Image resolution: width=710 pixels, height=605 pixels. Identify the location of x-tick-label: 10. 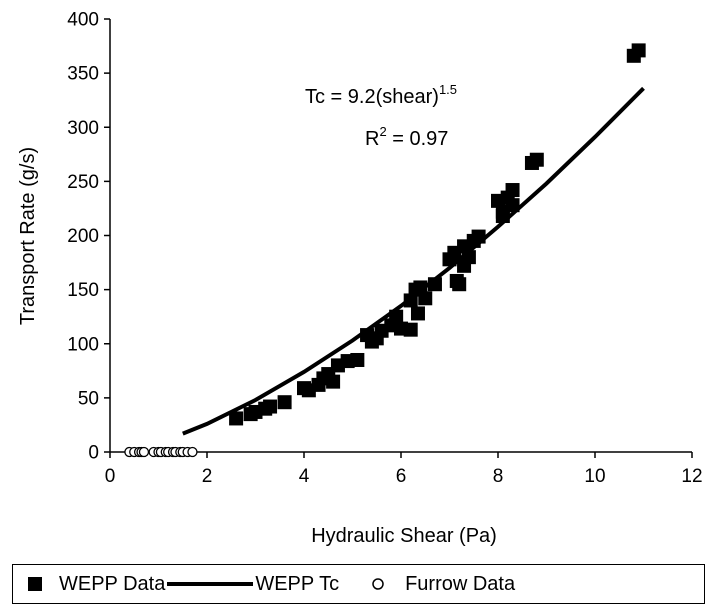
(594, 476).